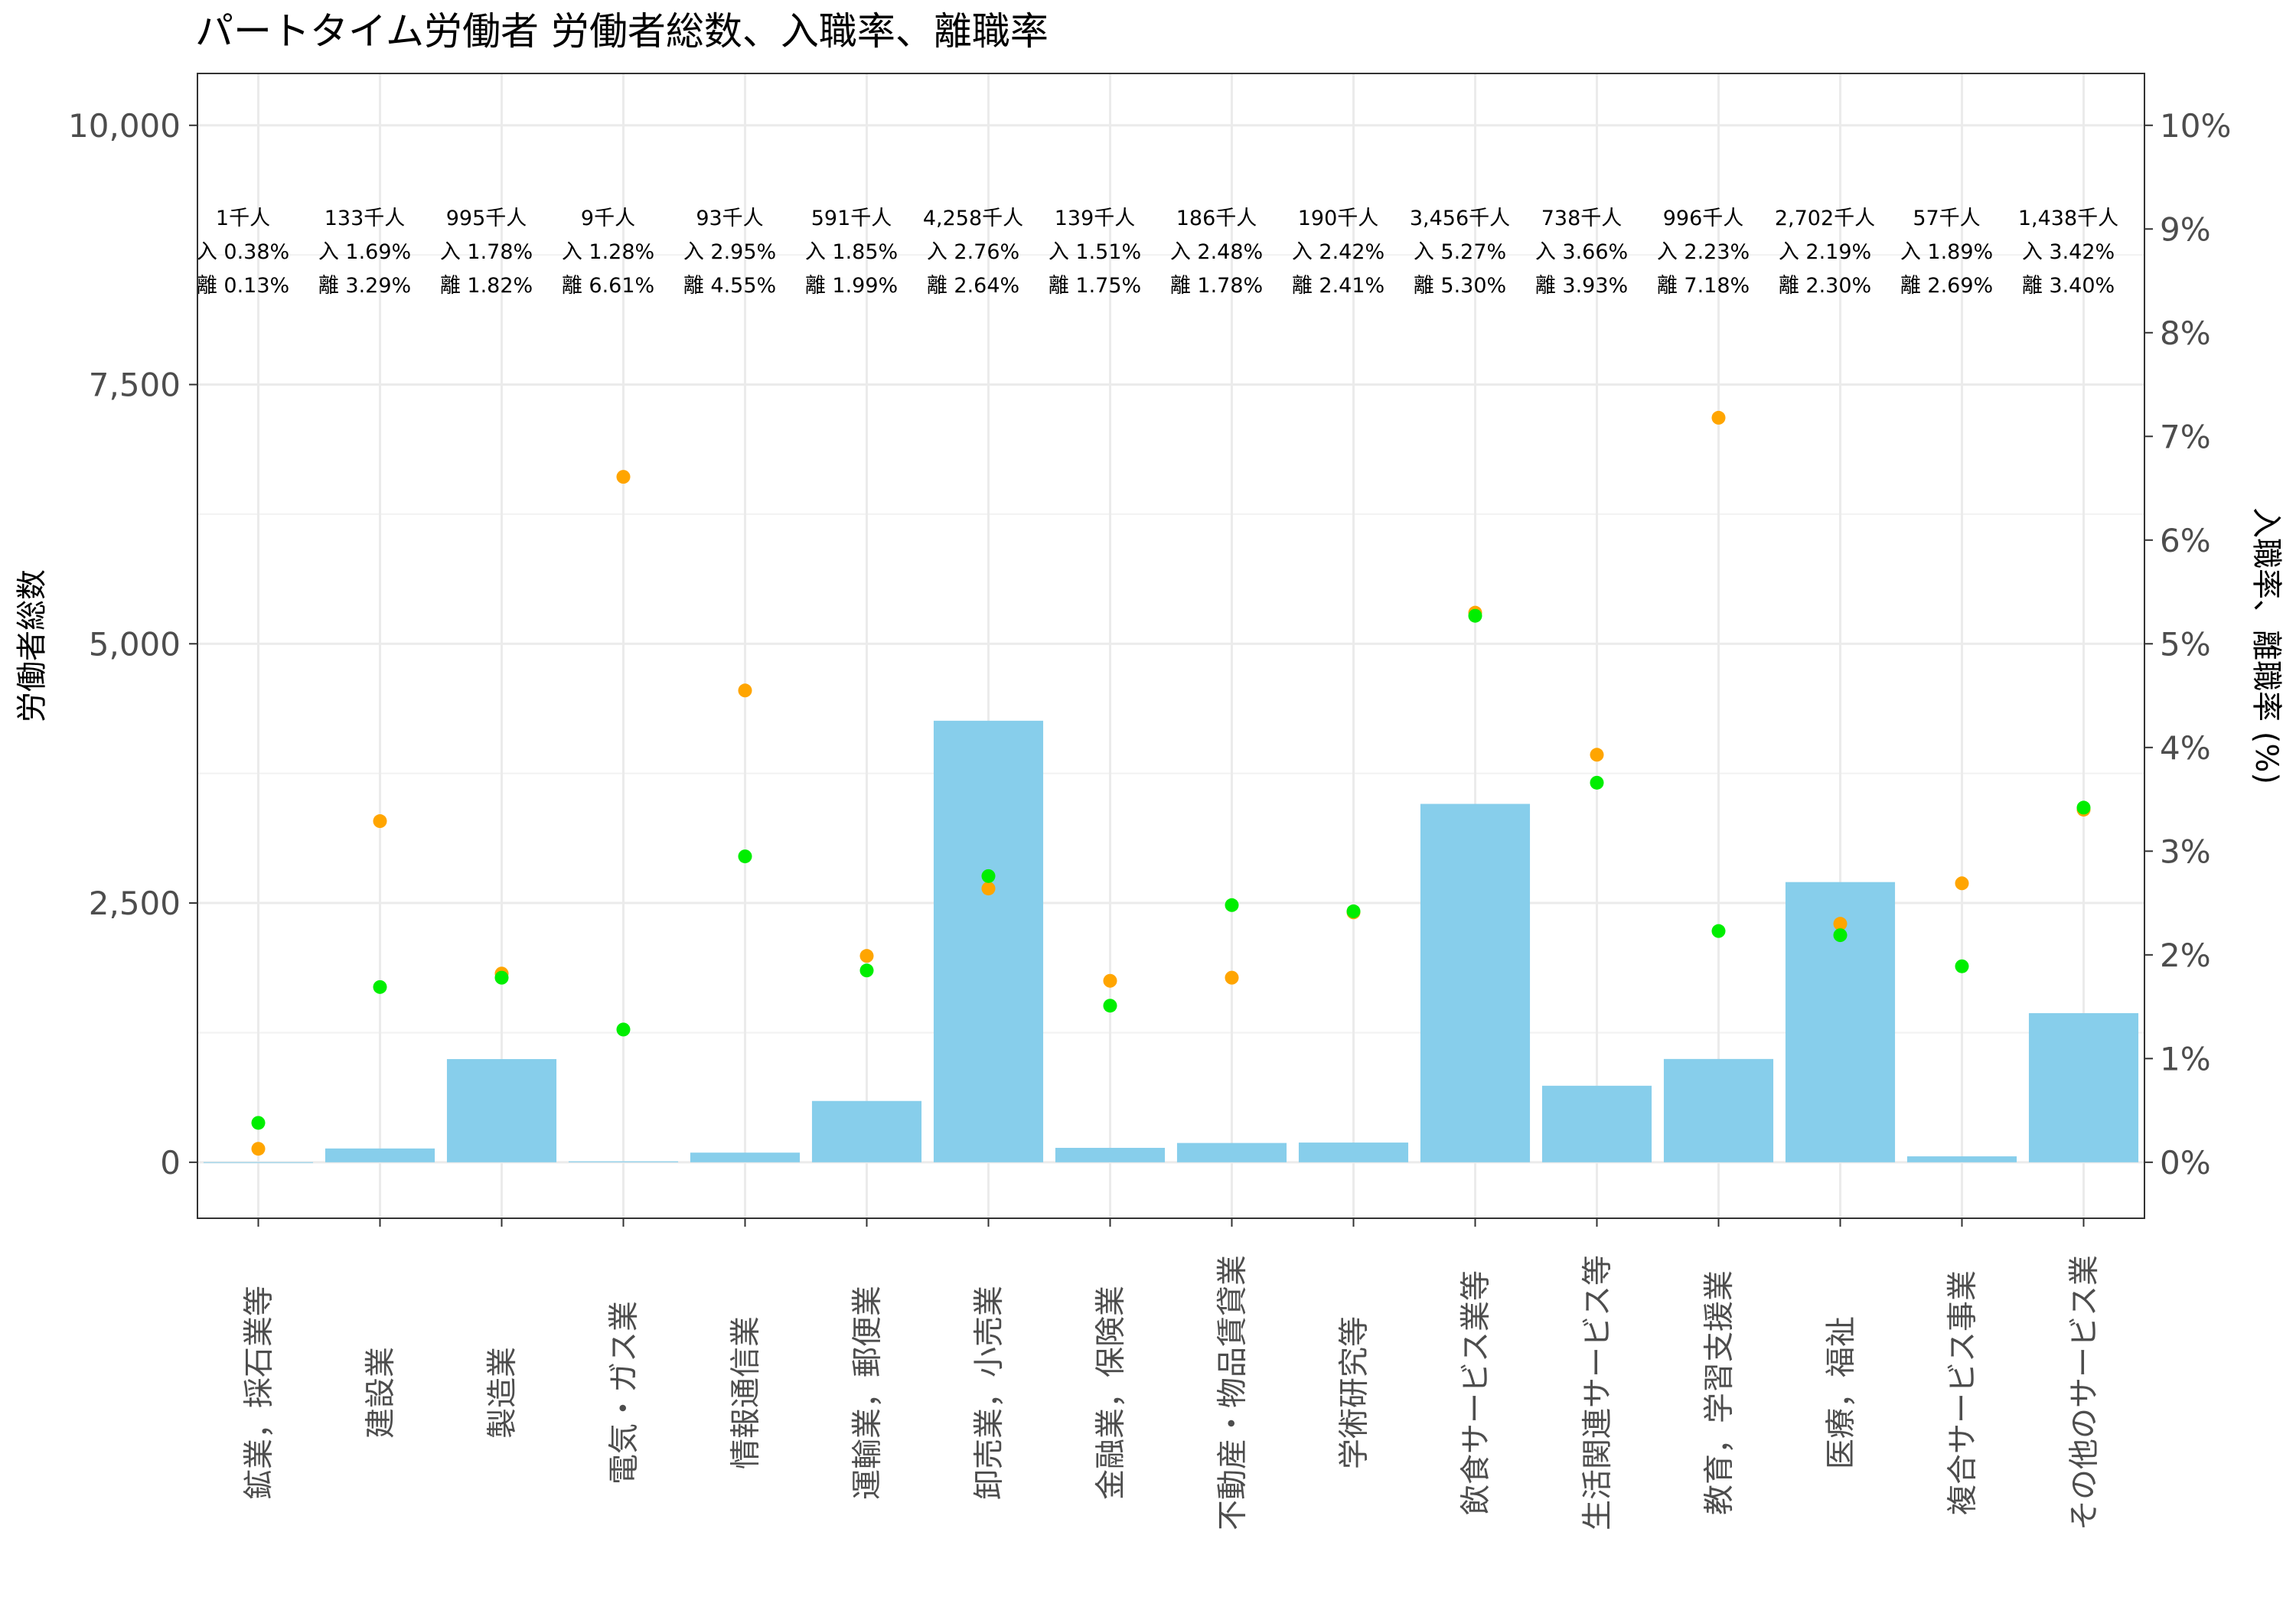 Image resolution: width=2296 pixels, height=1607 pixels. I want to click on exit-annotation: 離 1.78%, so click(1216, 286).